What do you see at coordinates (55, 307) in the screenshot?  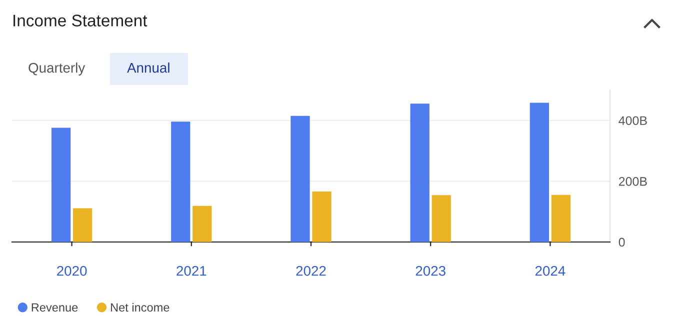 I see `legend-label: Revenue` at bounding box center [55, 307].